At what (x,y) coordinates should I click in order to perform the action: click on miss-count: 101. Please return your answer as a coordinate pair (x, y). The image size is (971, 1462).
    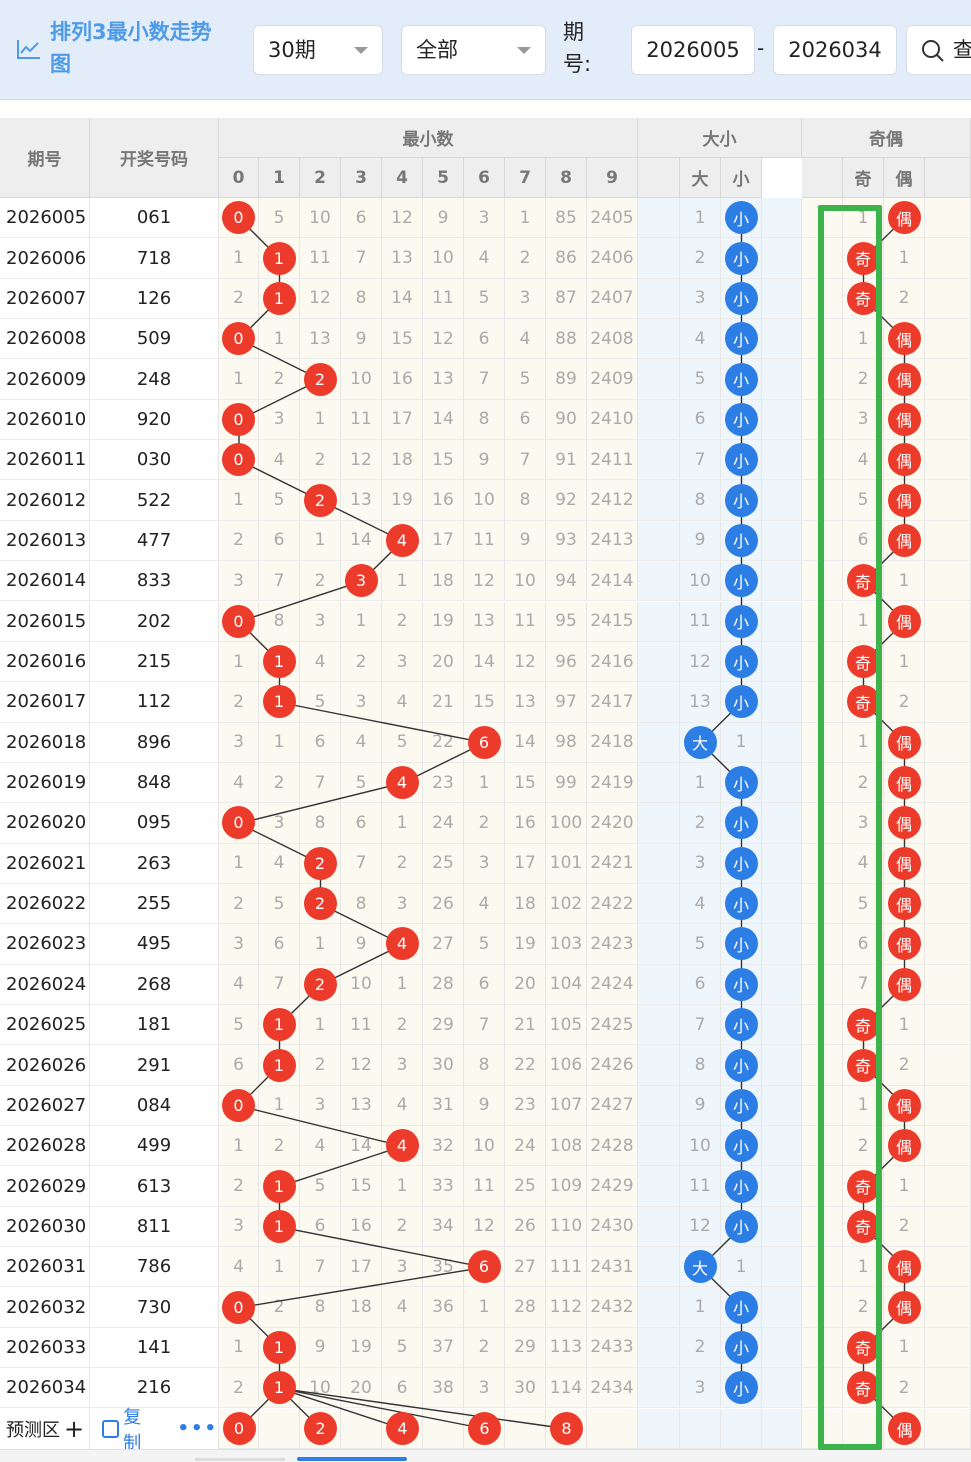
    Looking at the image, I should click on (566, 863).